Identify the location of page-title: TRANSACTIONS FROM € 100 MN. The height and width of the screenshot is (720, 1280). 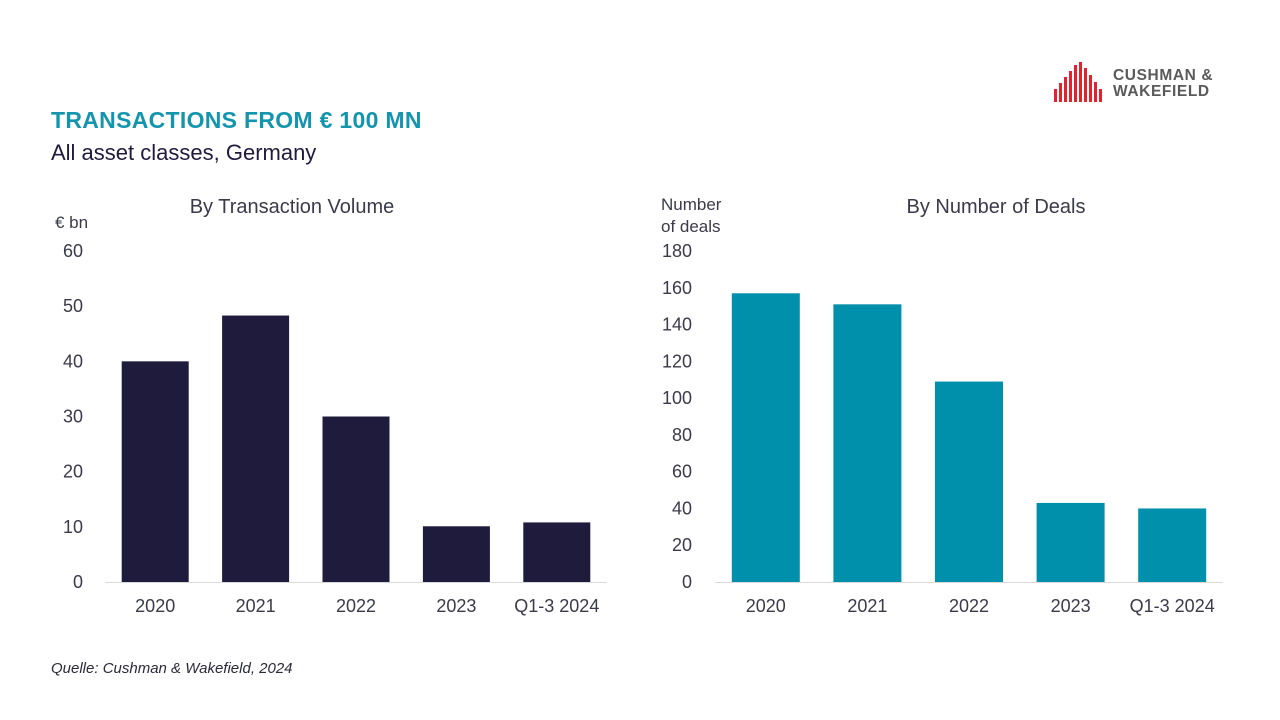
(236, 120).